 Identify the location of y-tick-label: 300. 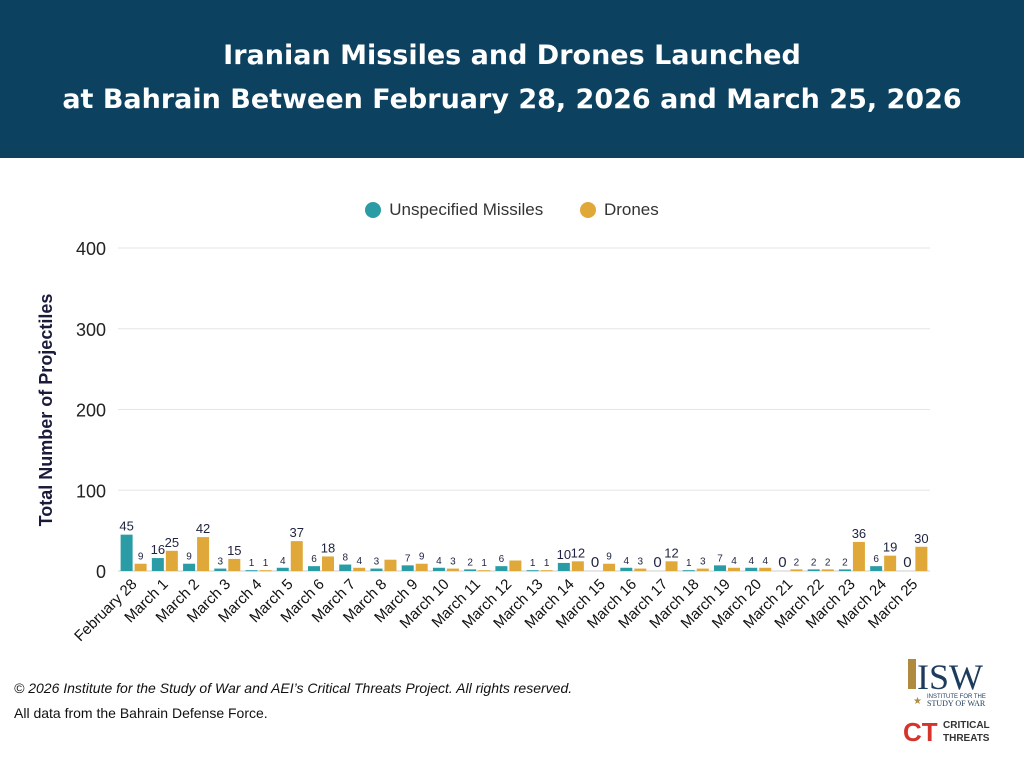
(91, 330).